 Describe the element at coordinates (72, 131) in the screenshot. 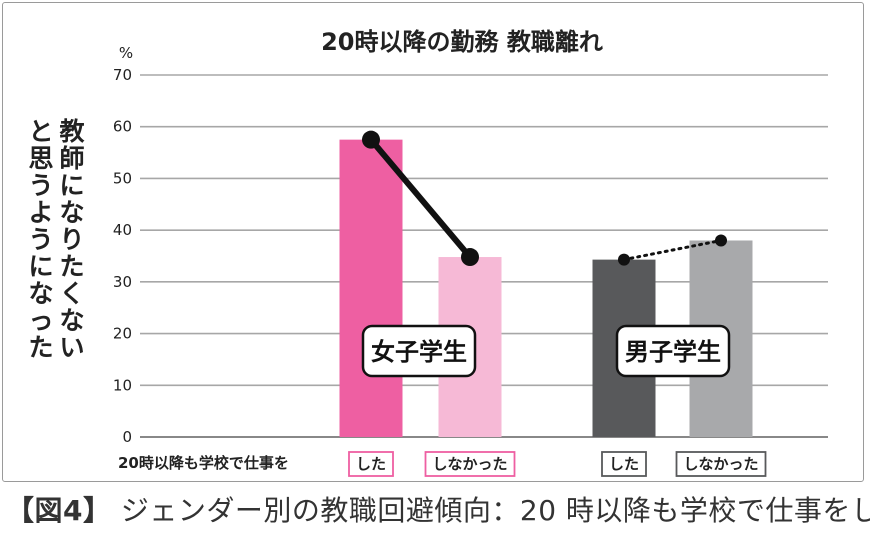

I see `y-axis-label-char: 教` at that location.